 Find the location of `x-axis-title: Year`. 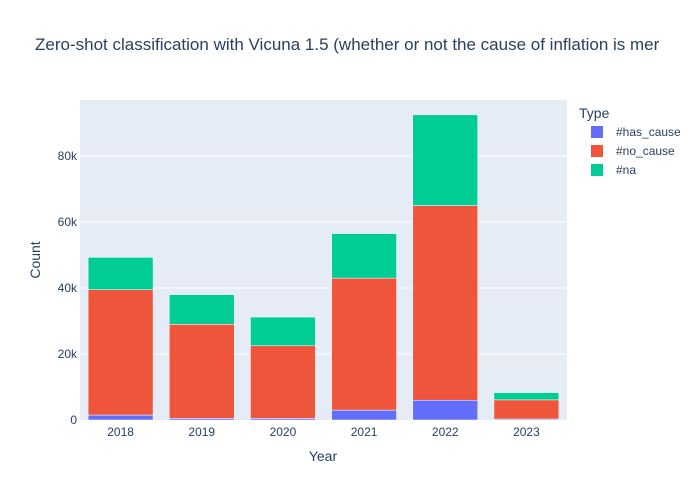

x-axis-title: Year is located at coordinates (323, 456).